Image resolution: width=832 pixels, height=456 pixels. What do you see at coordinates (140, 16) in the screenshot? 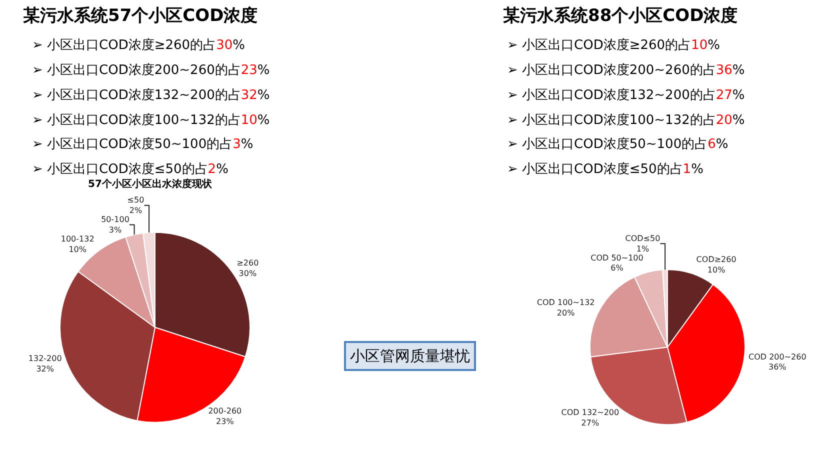
I see `chart-title: 某污水系统57个小区COD浓度` at bounding box center [140, 16].